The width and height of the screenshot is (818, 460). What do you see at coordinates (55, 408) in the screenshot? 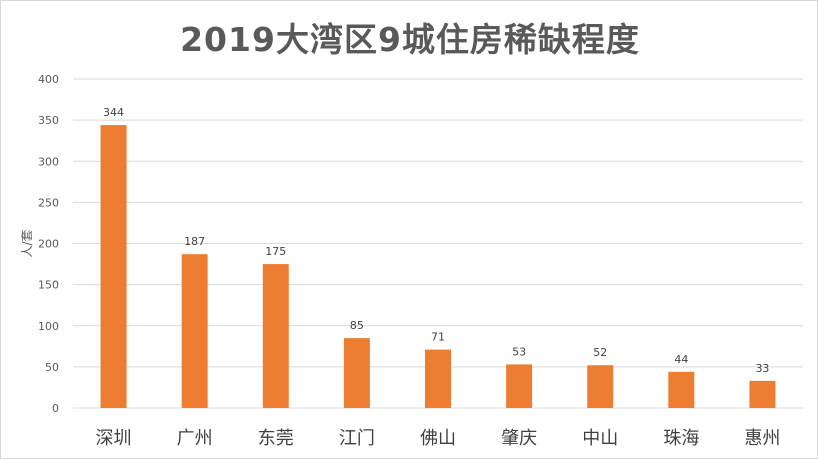
I see `y-tick-label: 0` at bounding box center [55, 408].